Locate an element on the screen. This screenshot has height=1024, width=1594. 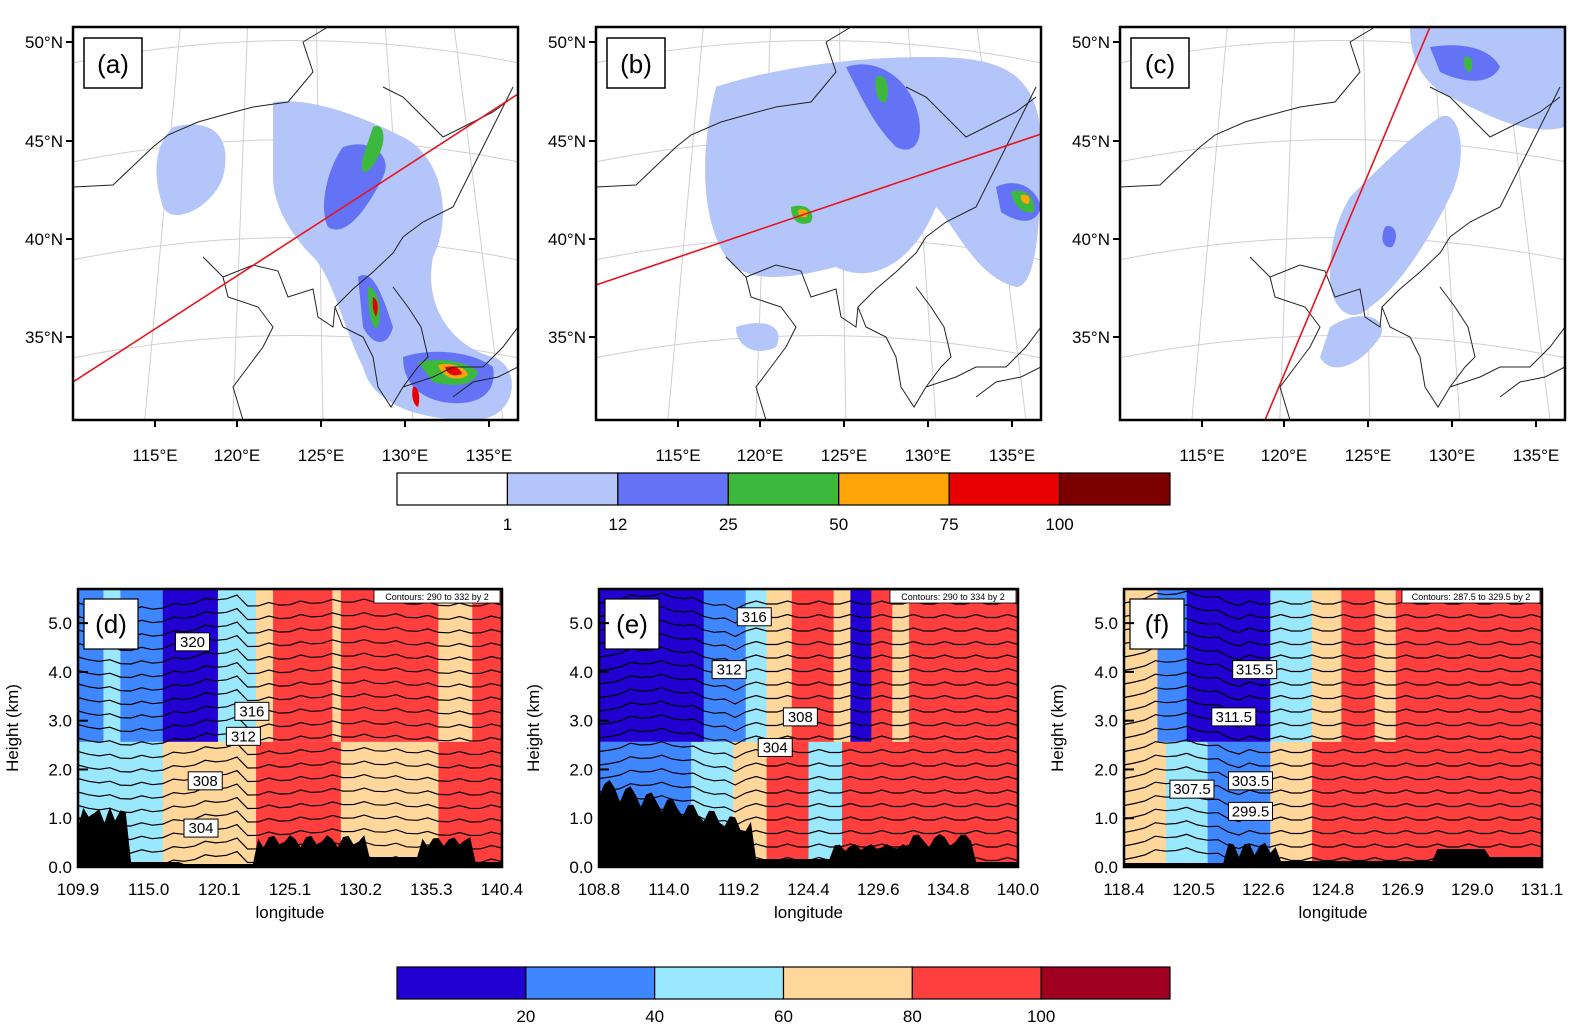
x-tick-label: 125.1 is located at coordinates (290, 889).